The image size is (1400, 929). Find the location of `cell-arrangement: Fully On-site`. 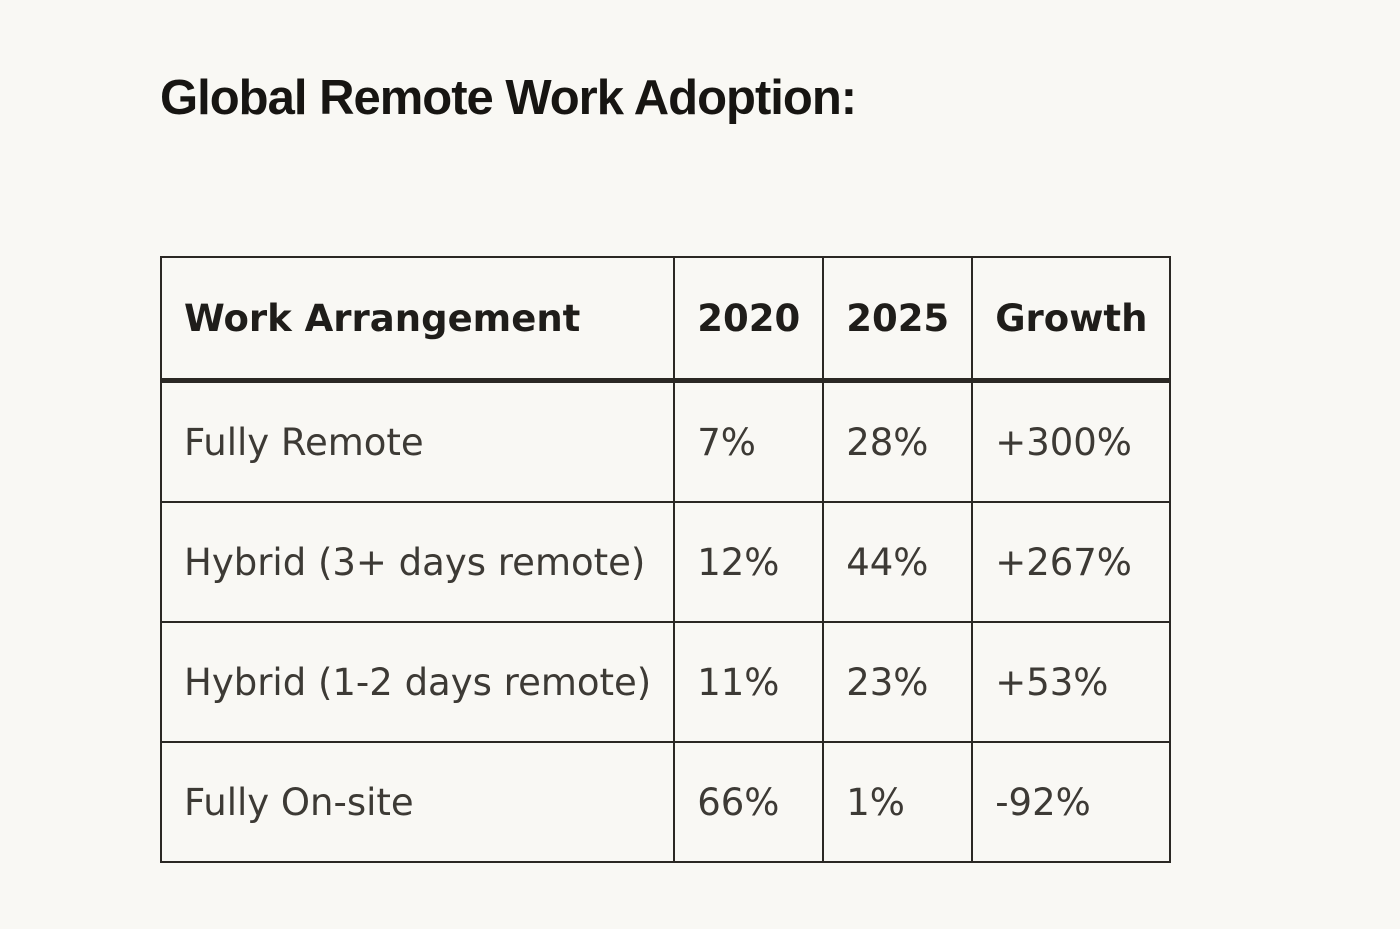

cell-arrangement: Fully On-site is located at coordinates (417, 802).